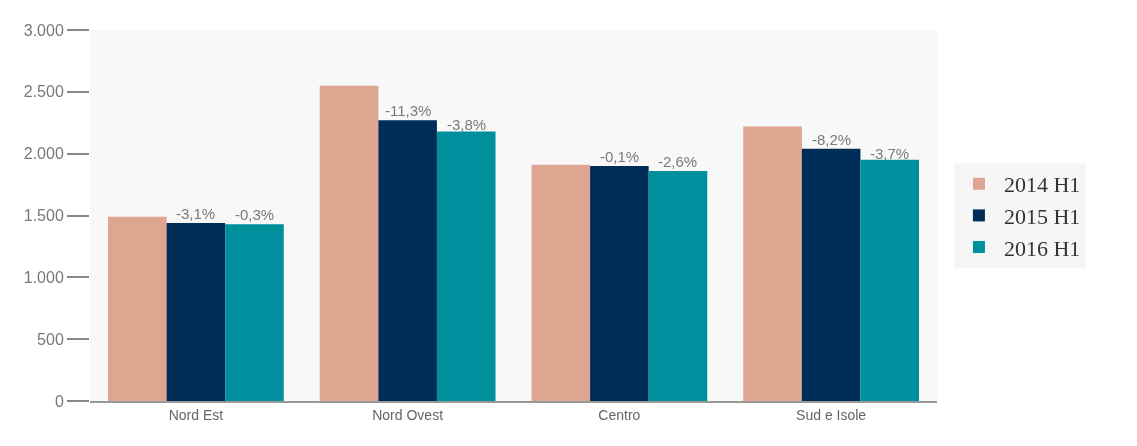 The image size is (1137, 446). Describe the element at coordinates (890, 153) in the screenshot. I see `annotation: -3,7%` at that location.